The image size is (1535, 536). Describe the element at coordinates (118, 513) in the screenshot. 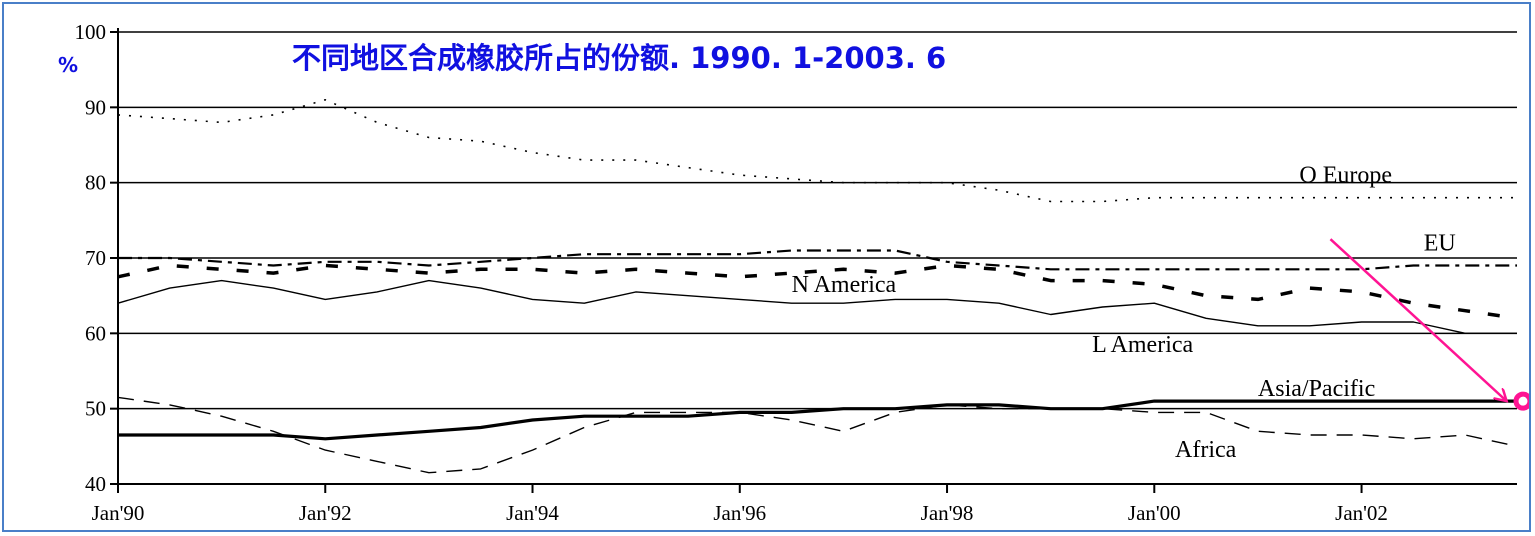

I see `x-tick-label-0: Jan'90` at that location.